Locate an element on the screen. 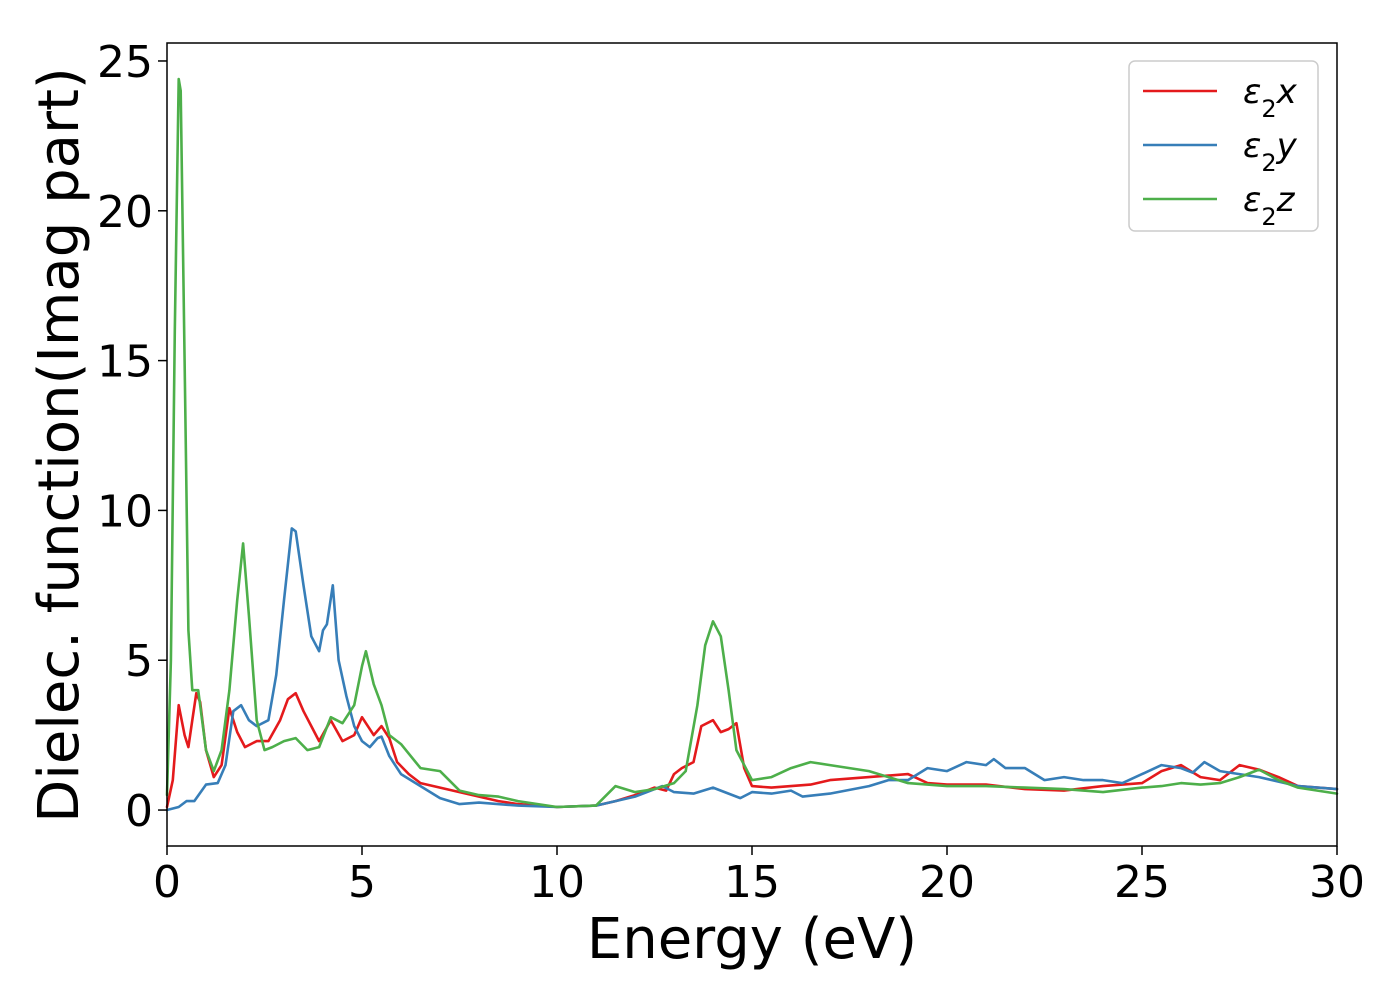 This screenshot has width=1400, height=1000. x-axis-title: Energy (eV) is located at coordinates (752, 939).